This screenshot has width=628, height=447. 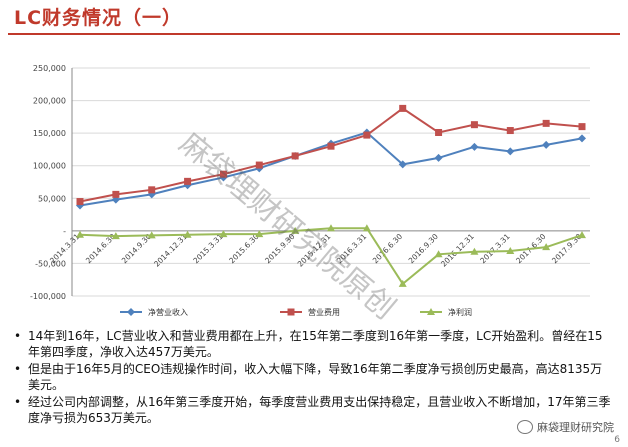 What do you see at coordinates (424, 249) in the screenshot?
I see `x-tick-label: 2016.9.30` at bounding box center [424, 249].